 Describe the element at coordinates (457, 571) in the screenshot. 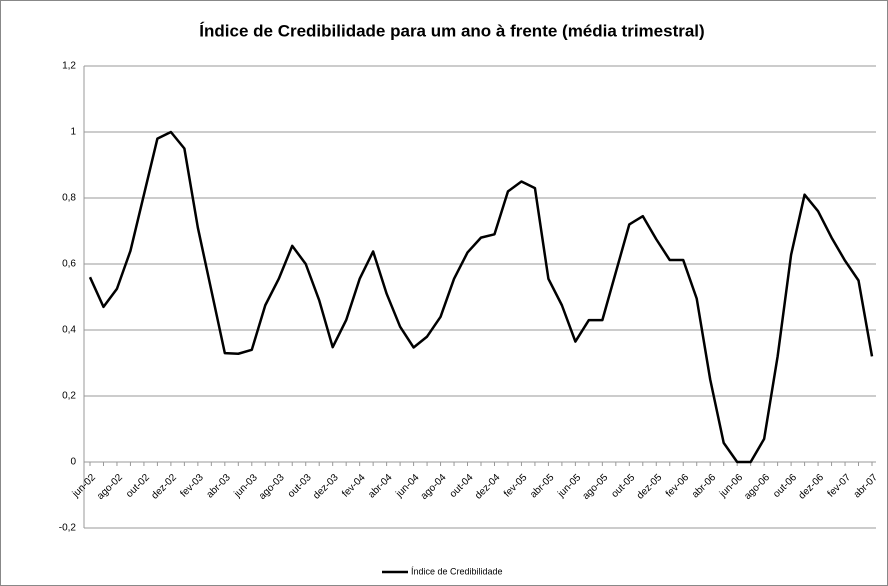

I see `legend-label: Índice de Credibilidade` at that location.